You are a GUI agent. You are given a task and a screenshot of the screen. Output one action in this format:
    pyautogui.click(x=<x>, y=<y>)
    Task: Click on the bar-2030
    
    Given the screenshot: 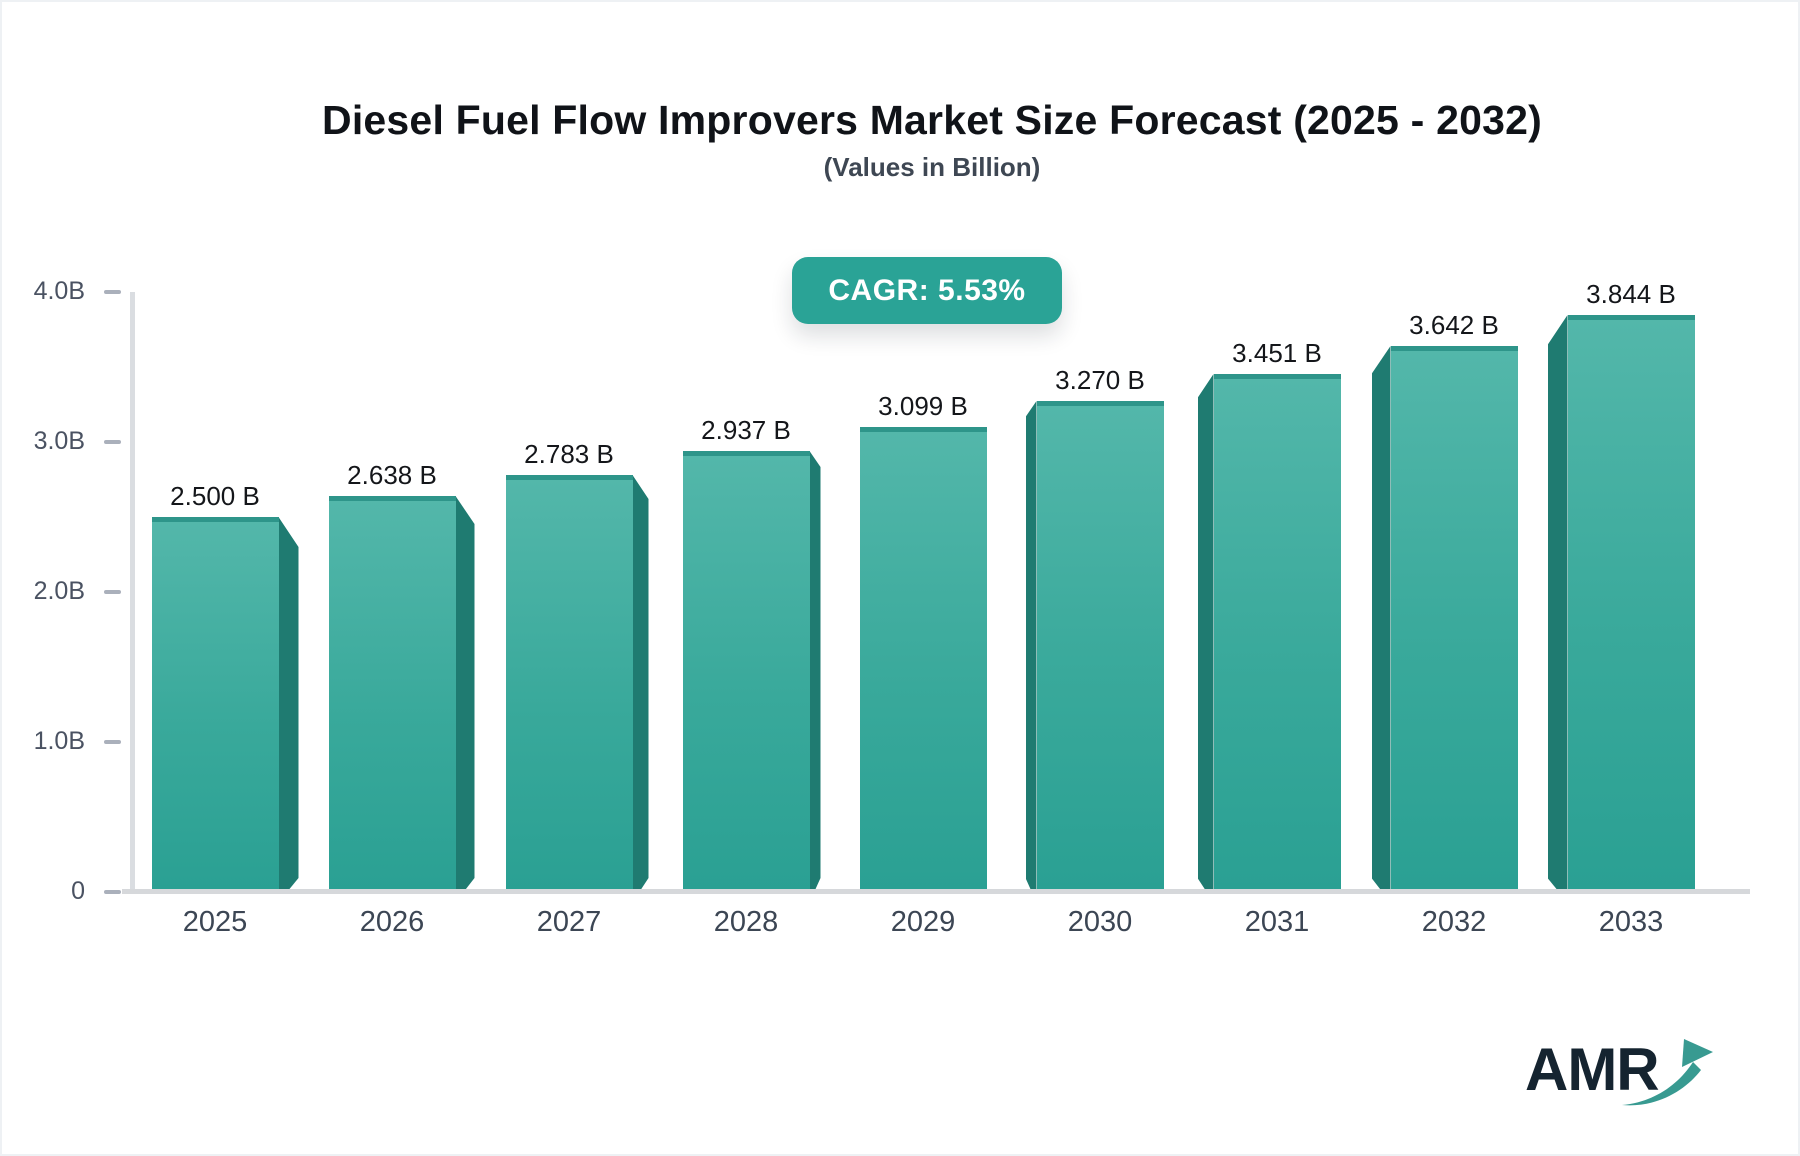 What is the action you would take?
    pyautogui.click(x=1100, y=646)
    